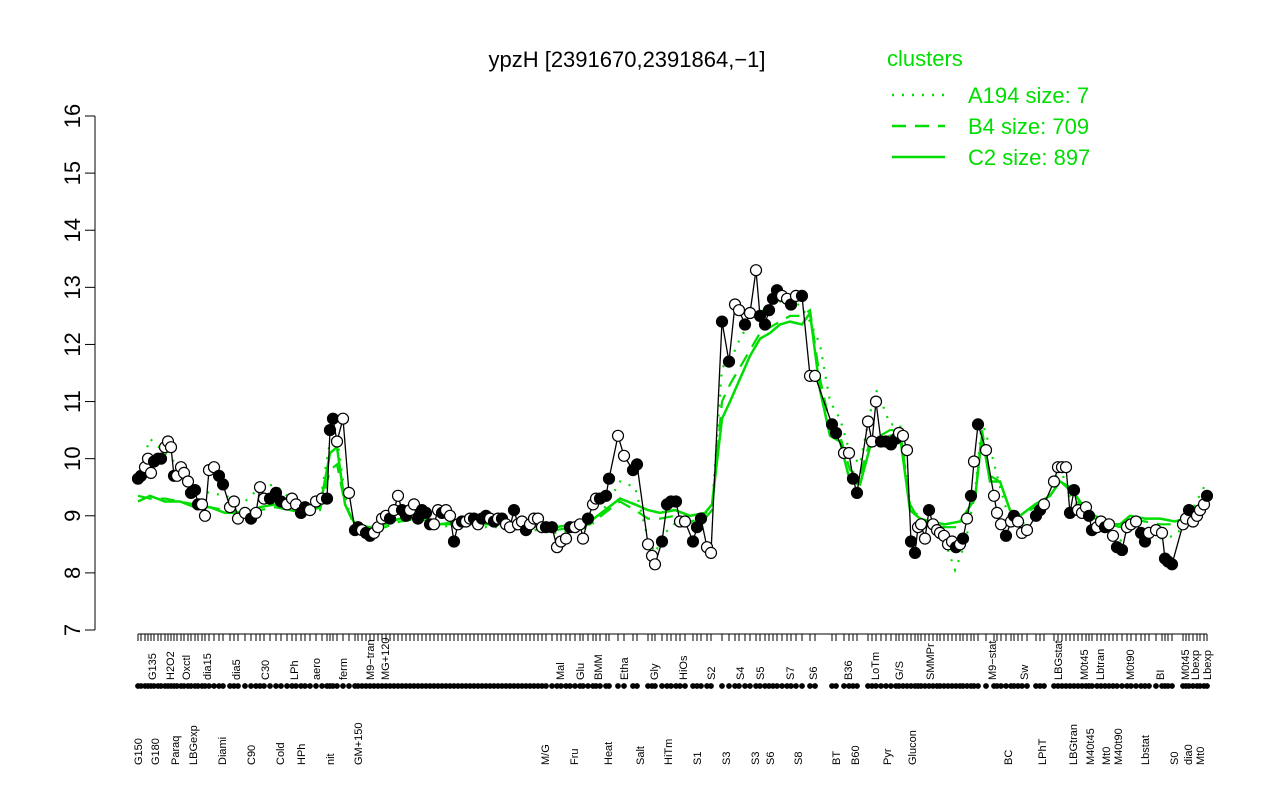 The width and height of the screenshot is (1280, 800). What do you see at coordinates (799, 758) in the screenshot?
I see `x-tick-label: S8` at bounding box center [799, 758].